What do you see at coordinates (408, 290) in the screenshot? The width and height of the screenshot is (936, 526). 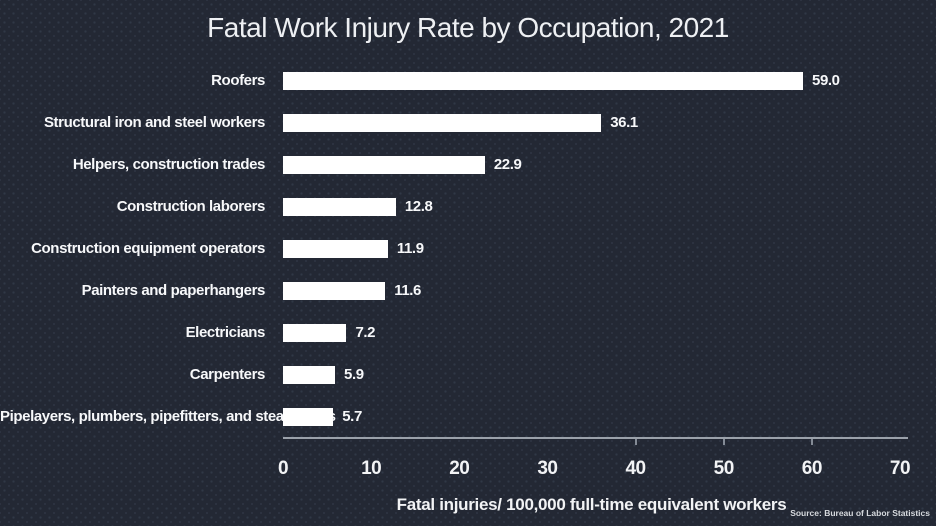 I see `value-label: 11.6` at bounding box center [408, 290].